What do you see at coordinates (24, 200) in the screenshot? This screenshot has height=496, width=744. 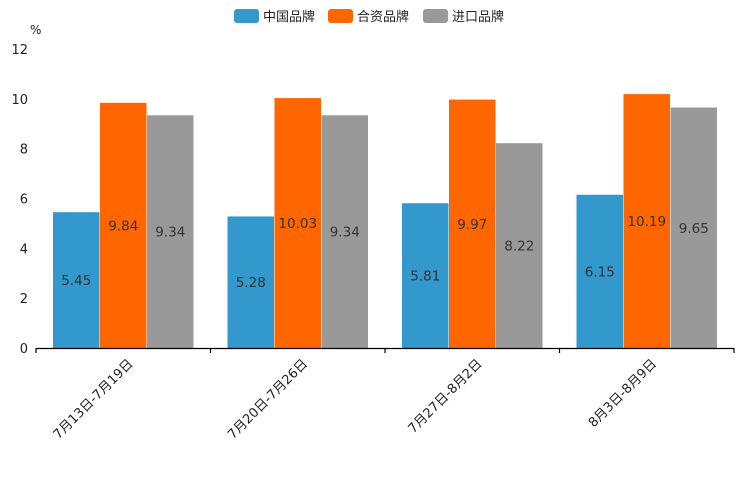 I see `y-tick-label: 6` at bounding box center [24, 200].